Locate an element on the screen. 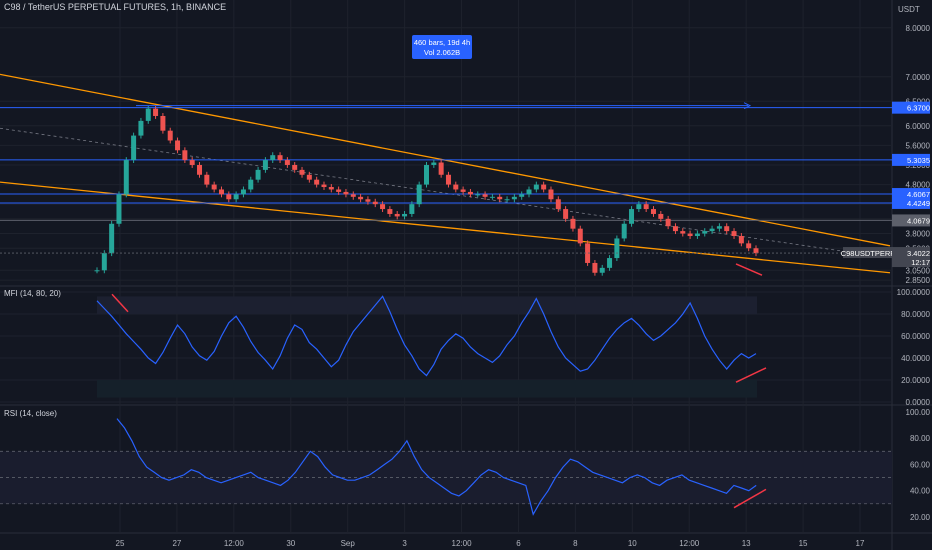 This screenshot has width=932, height=550. mfi-overbought-mark is located at coordinates (120, 303).